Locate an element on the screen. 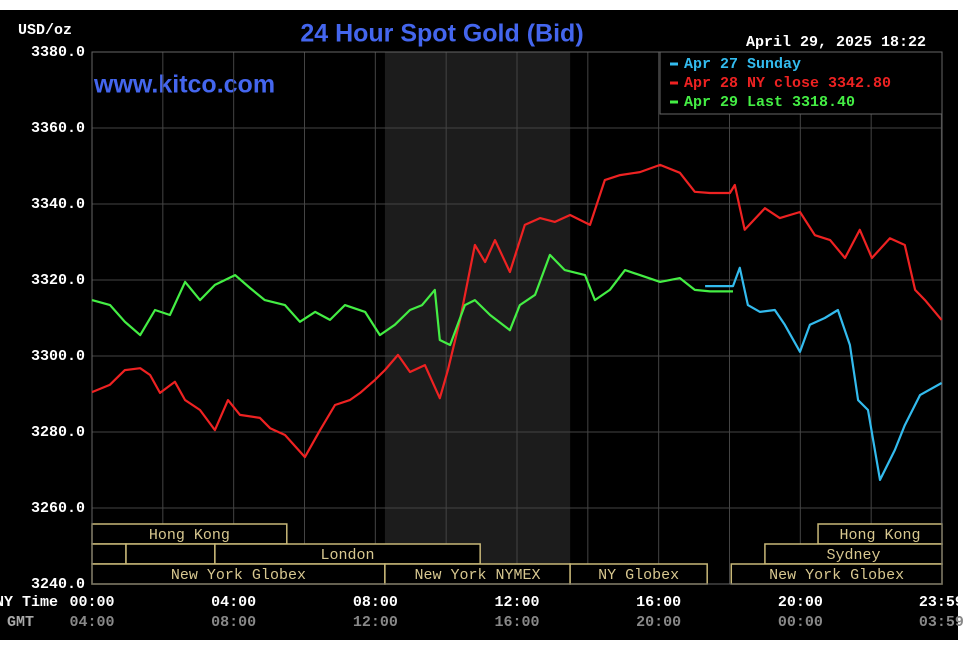 Image resolution: width=972 pixels, height=647 pixels. legend-label: Apr 28 NY close 3342.80 is located at coordinates (787, 83).